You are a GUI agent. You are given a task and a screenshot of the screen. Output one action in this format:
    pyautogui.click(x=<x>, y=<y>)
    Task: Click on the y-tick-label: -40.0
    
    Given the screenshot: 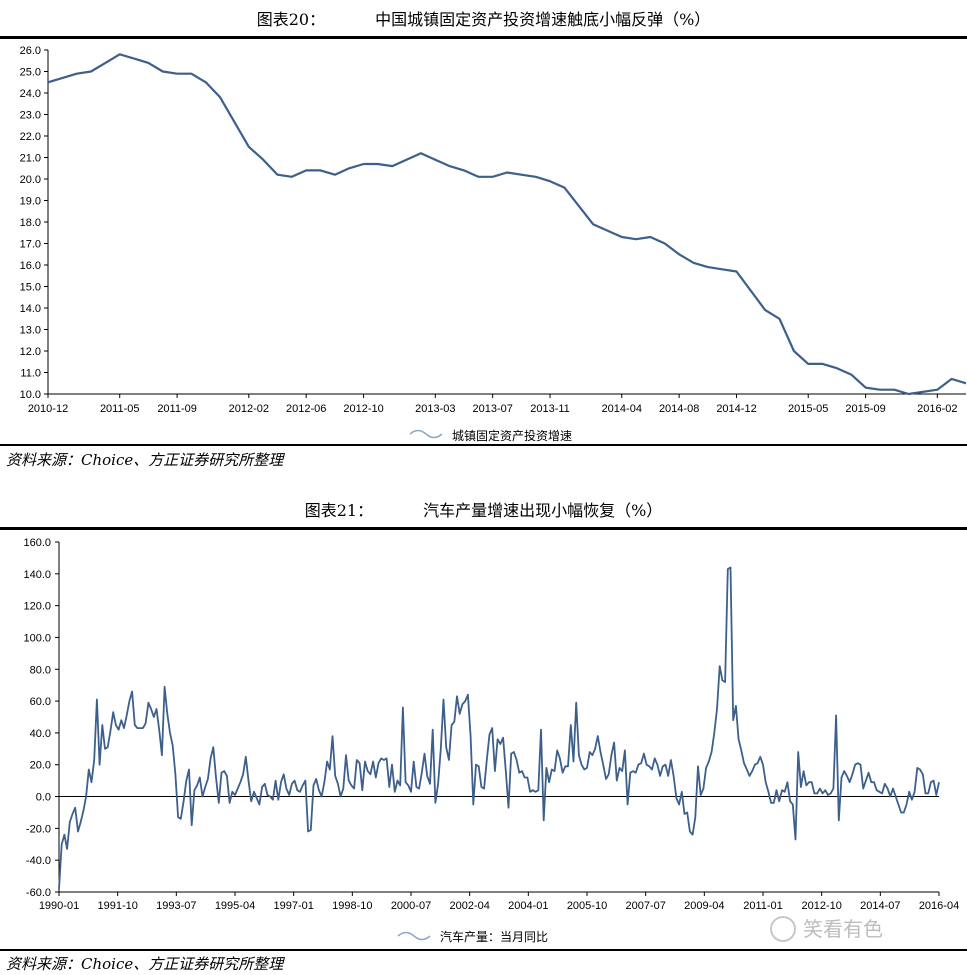 What is the action you would take?
    pyautogui.click(x=38, y=861)
    